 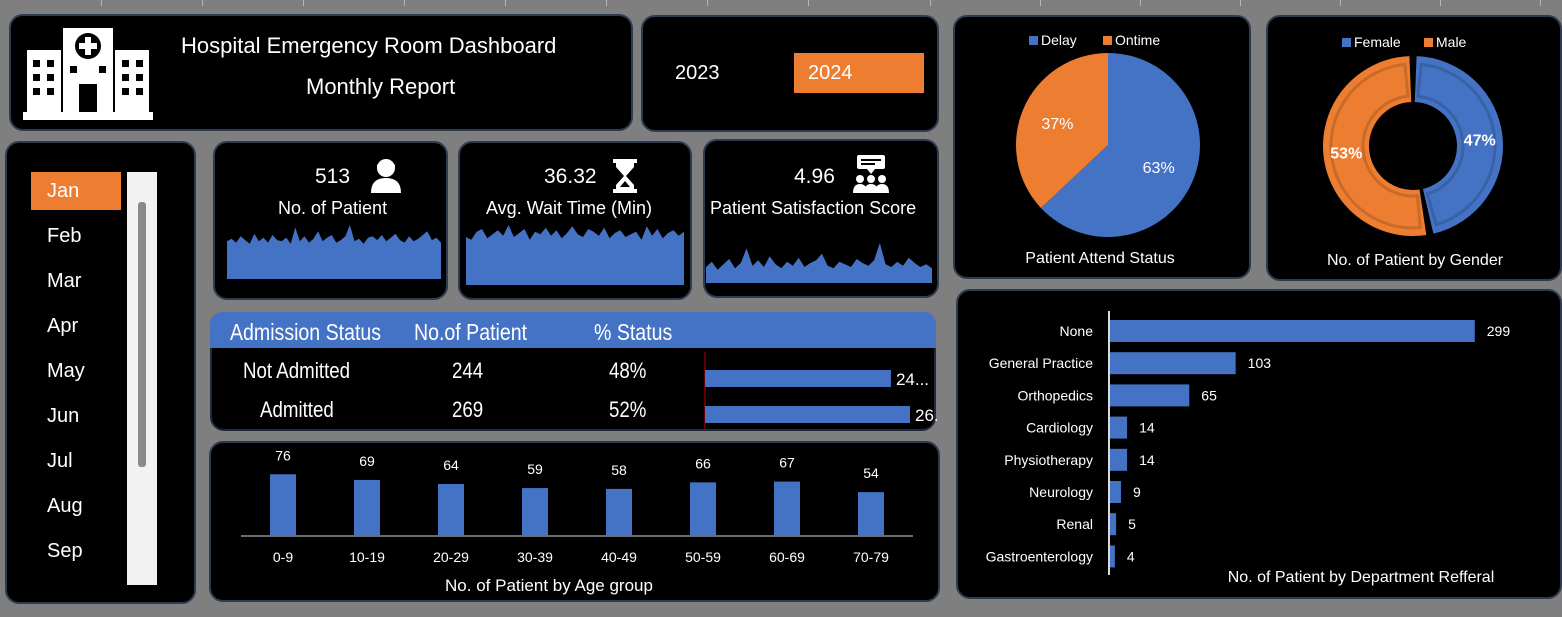 What do you see at coordinates (619, 470) in the screenshot?
I see `data-label: 58` at bounding box center [619, 470].